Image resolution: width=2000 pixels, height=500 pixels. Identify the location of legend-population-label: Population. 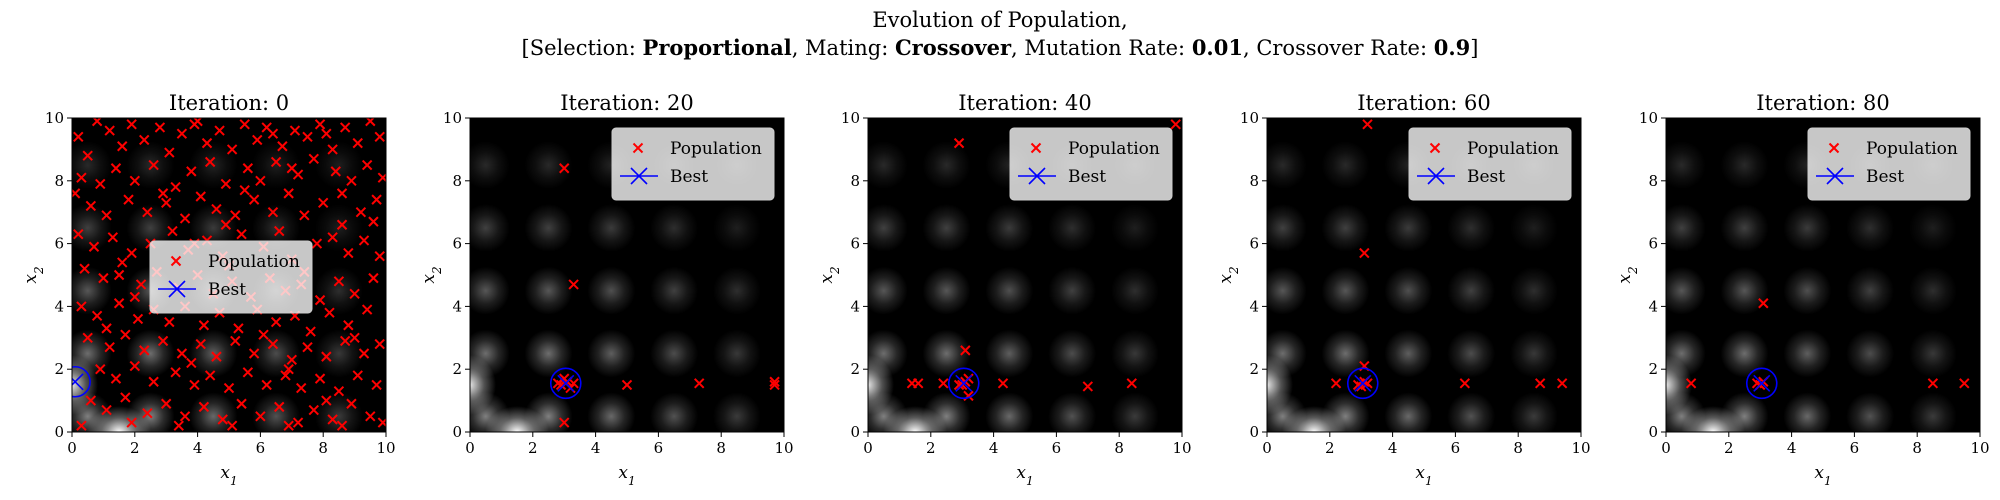
(1912, 149).